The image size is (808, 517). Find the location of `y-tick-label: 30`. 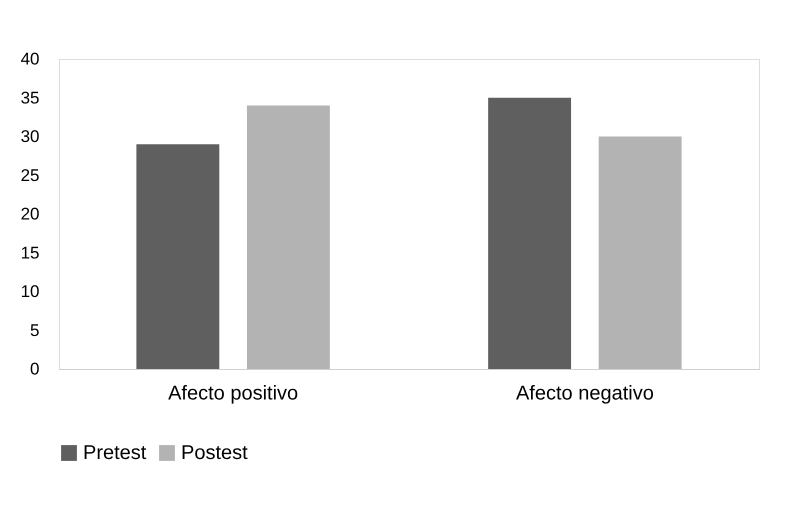

y-tick-label: 30 is located at coordinates (30, 136).